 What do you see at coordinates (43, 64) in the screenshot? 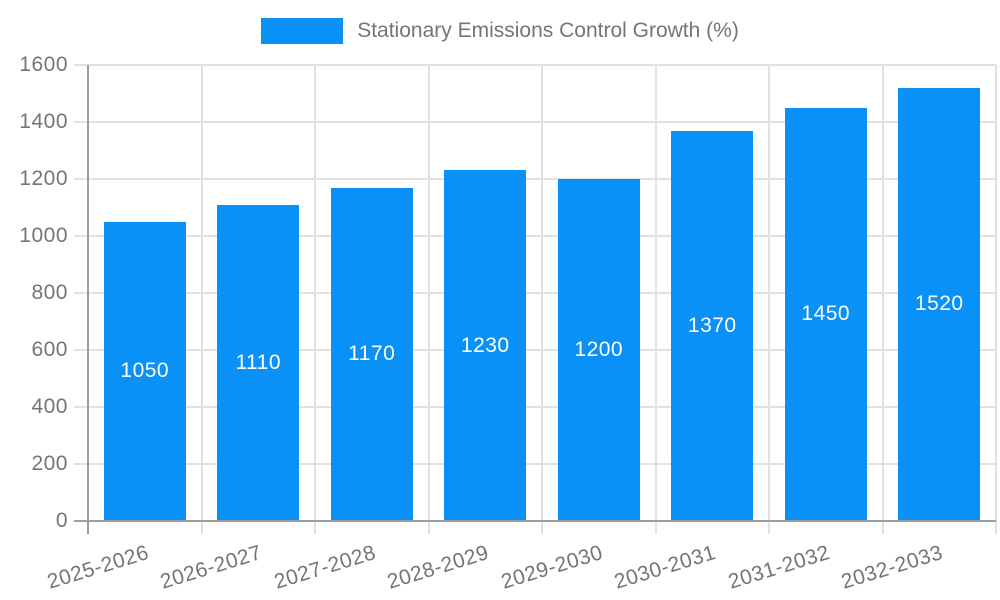
I see `y-tick-label: 1600` at bounding box center [43, 64].